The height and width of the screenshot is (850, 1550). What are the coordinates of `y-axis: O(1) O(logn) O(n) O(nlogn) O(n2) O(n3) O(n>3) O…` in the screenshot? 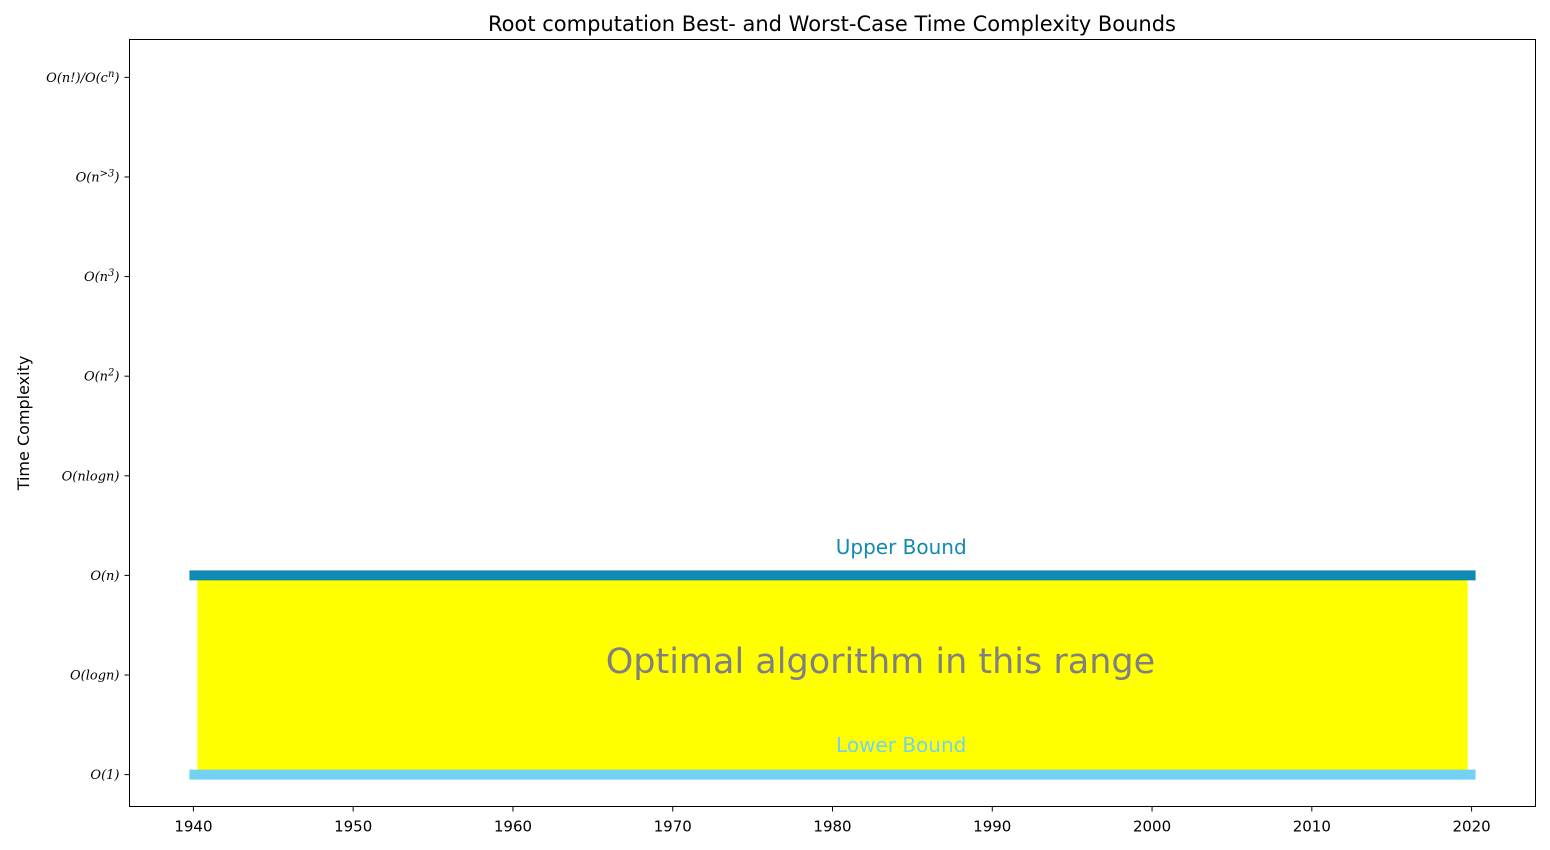 It's located at (88, 425).